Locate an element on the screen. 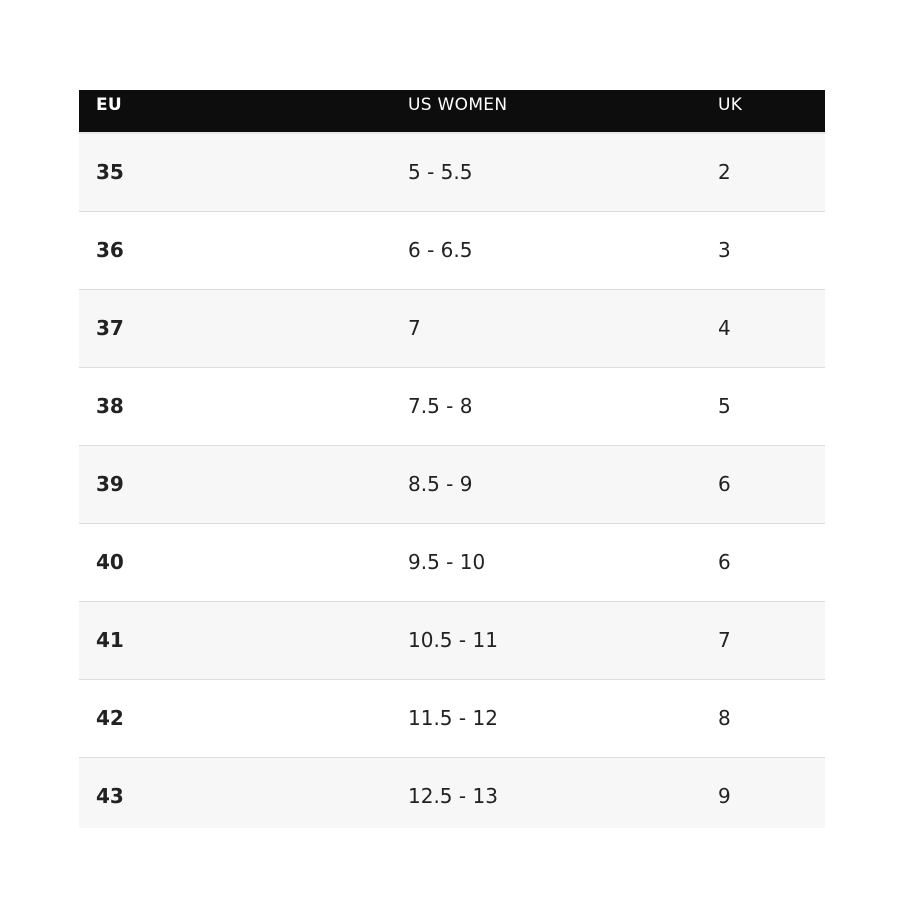 This screenshot has height=900, width=900. cell-uk: 7 is located at coordinates (724, 640).